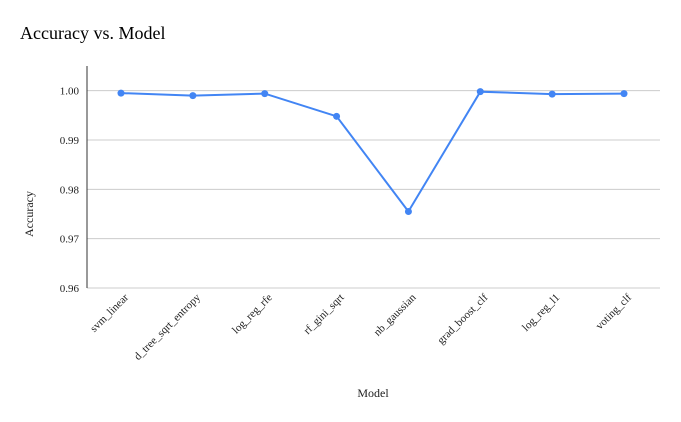 This screenshot has width=681, height=422. I want to click on x-tick-label: voting_clf, so click(614, 311).